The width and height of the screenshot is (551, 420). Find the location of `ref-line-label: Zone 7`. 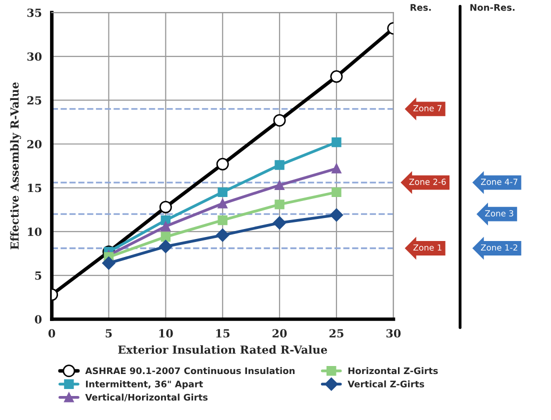

ref-line-label: Zone 7 is located at coordinates (427, 108).